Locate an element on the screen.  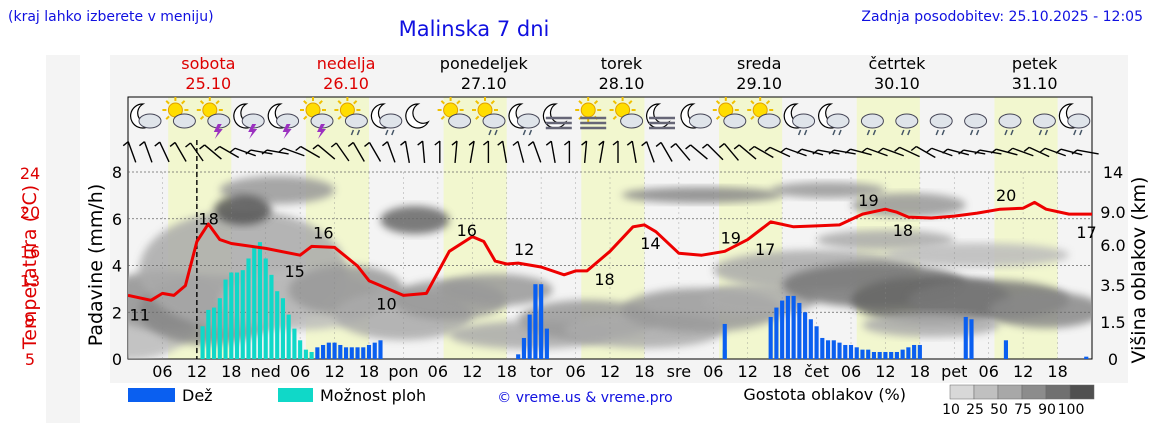
temperature-axis-title: Temperatura (°C) is located at coordinates (30, 267).